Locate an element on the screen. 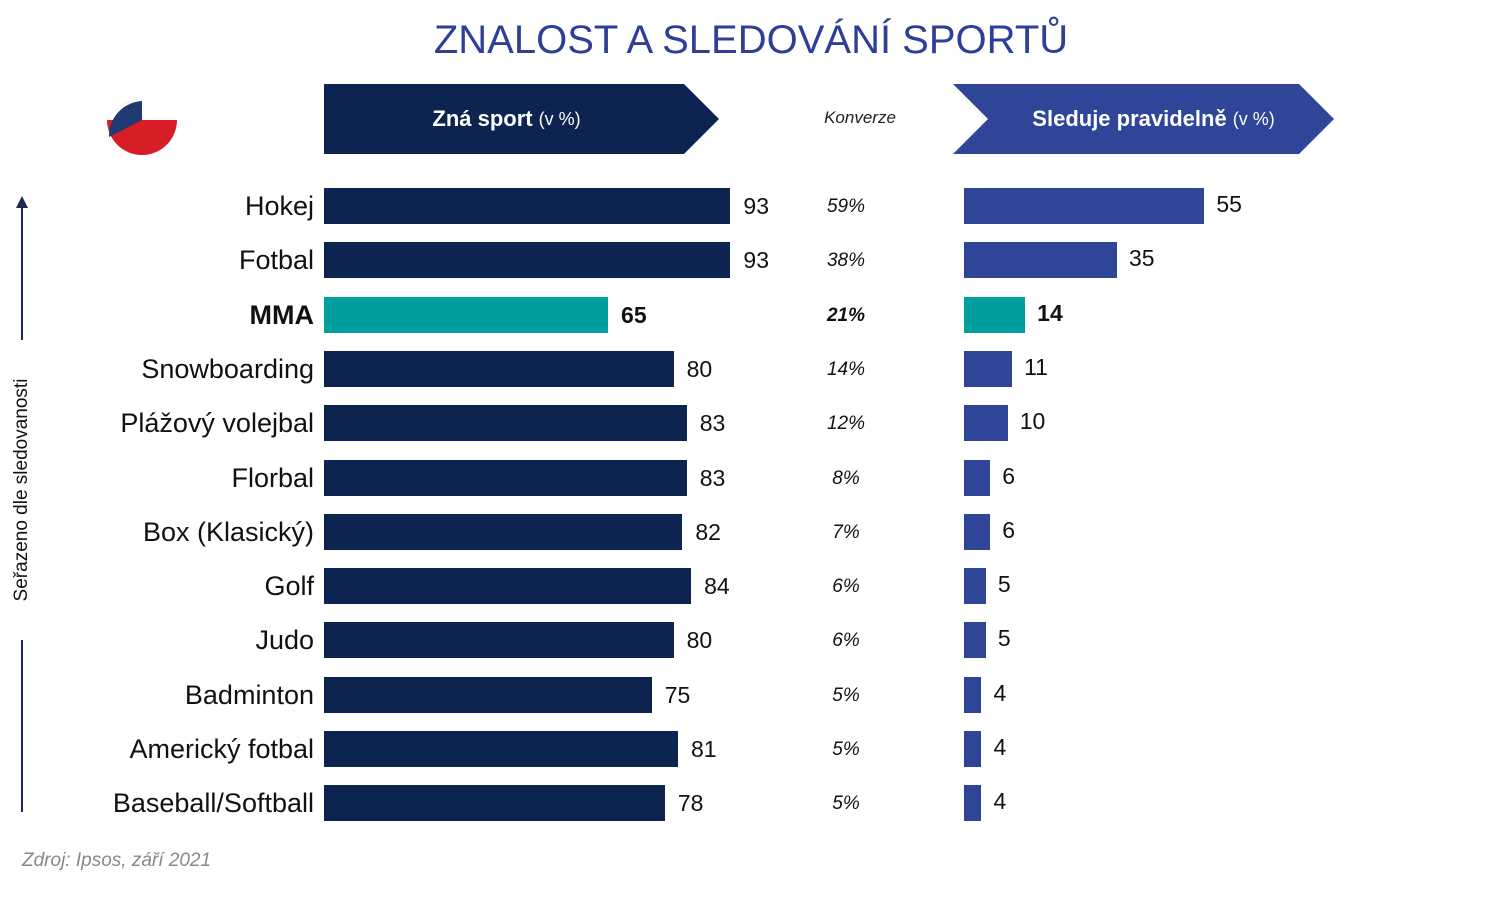 Image resolution: width=1502 pixels, height=907 pixels. header-aware: Zná sport (v %) is located at coordinates (521, 119).